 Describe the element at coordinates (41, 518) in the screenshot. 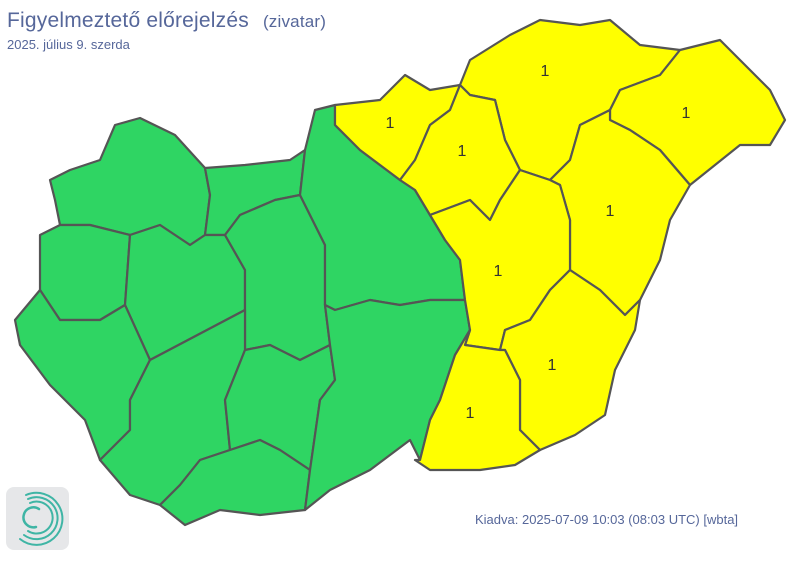

I see `spiral-logo-icon` at that location.